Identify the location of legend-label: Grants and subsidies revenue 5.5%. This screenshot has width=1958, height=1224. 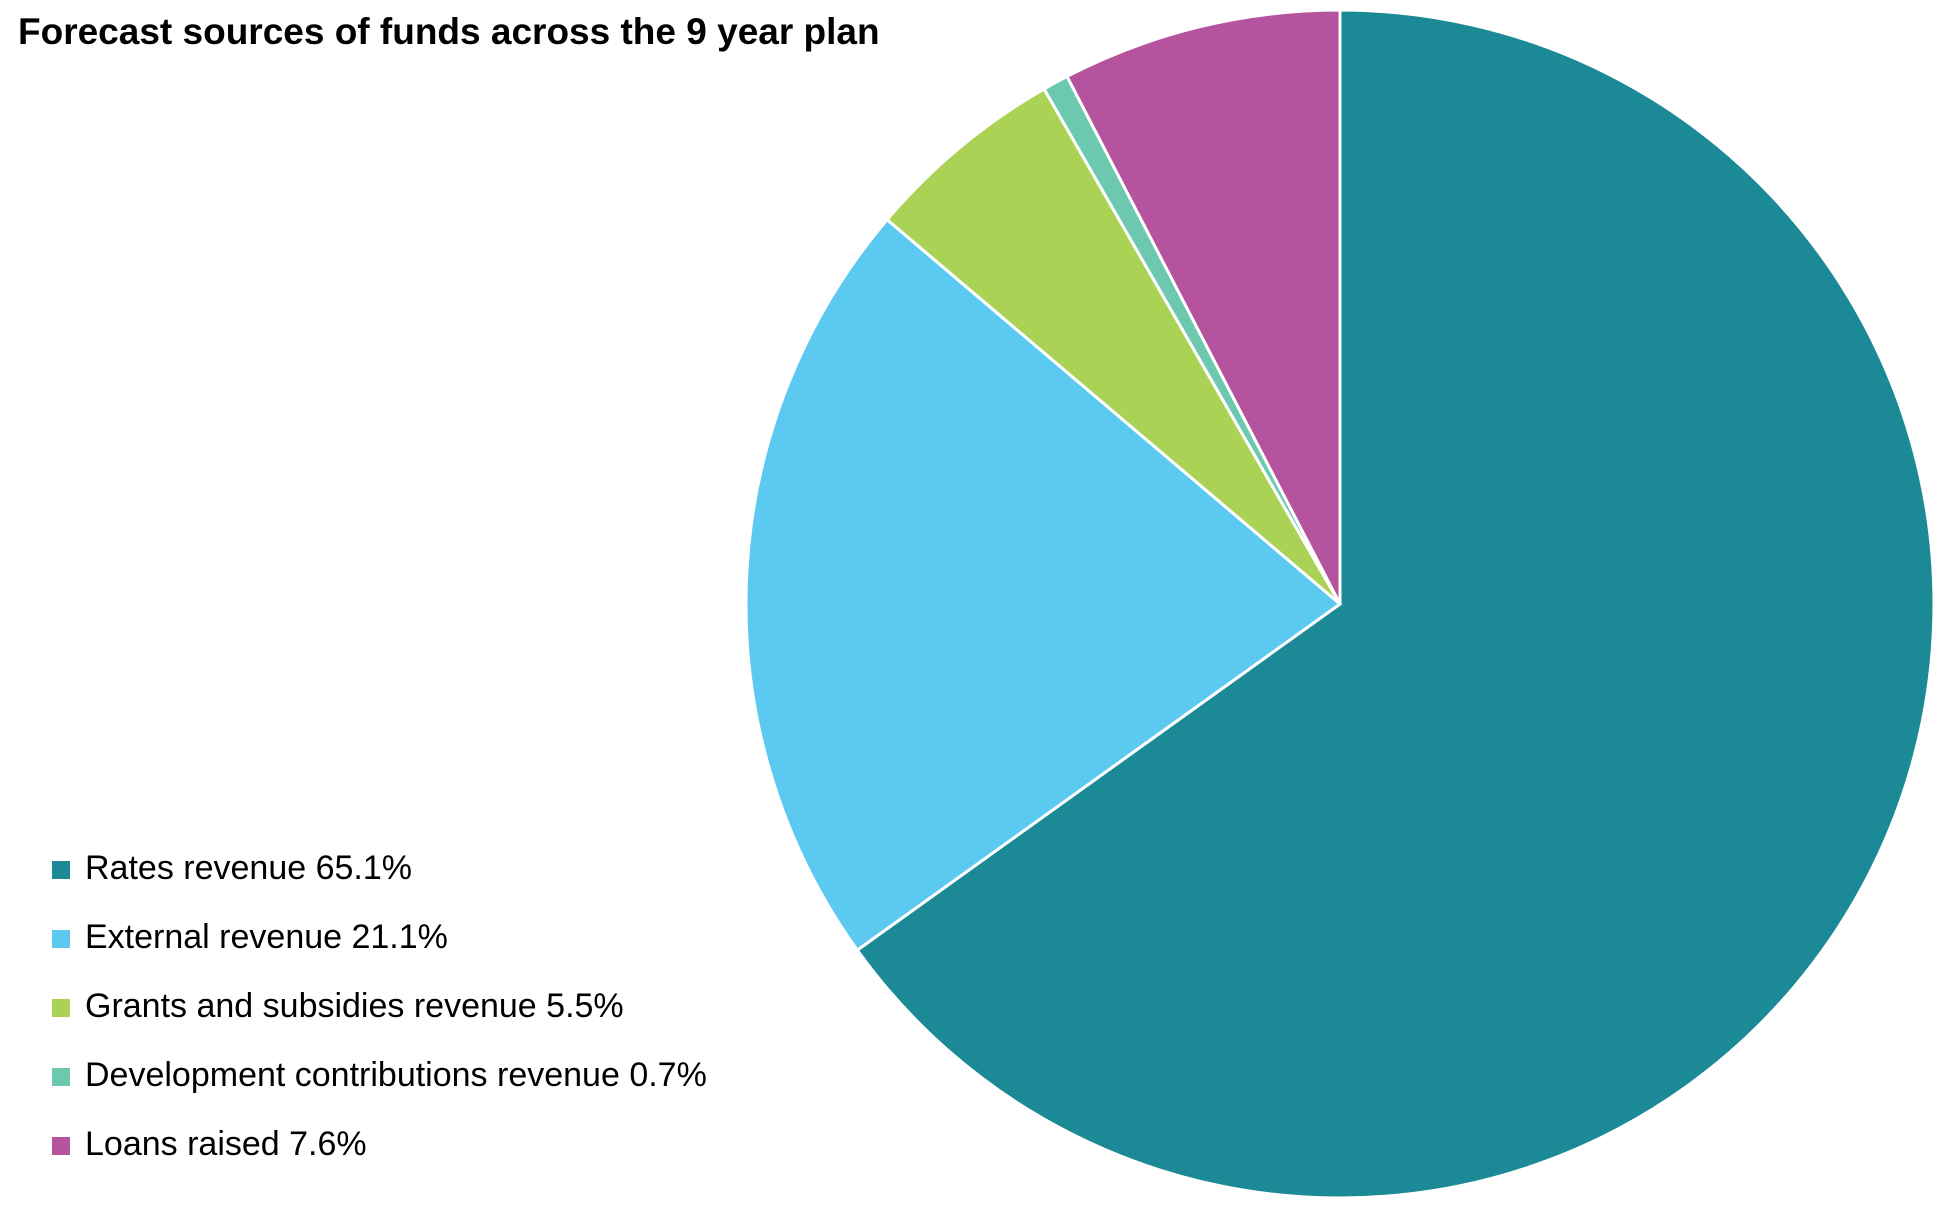
(354, 1006).